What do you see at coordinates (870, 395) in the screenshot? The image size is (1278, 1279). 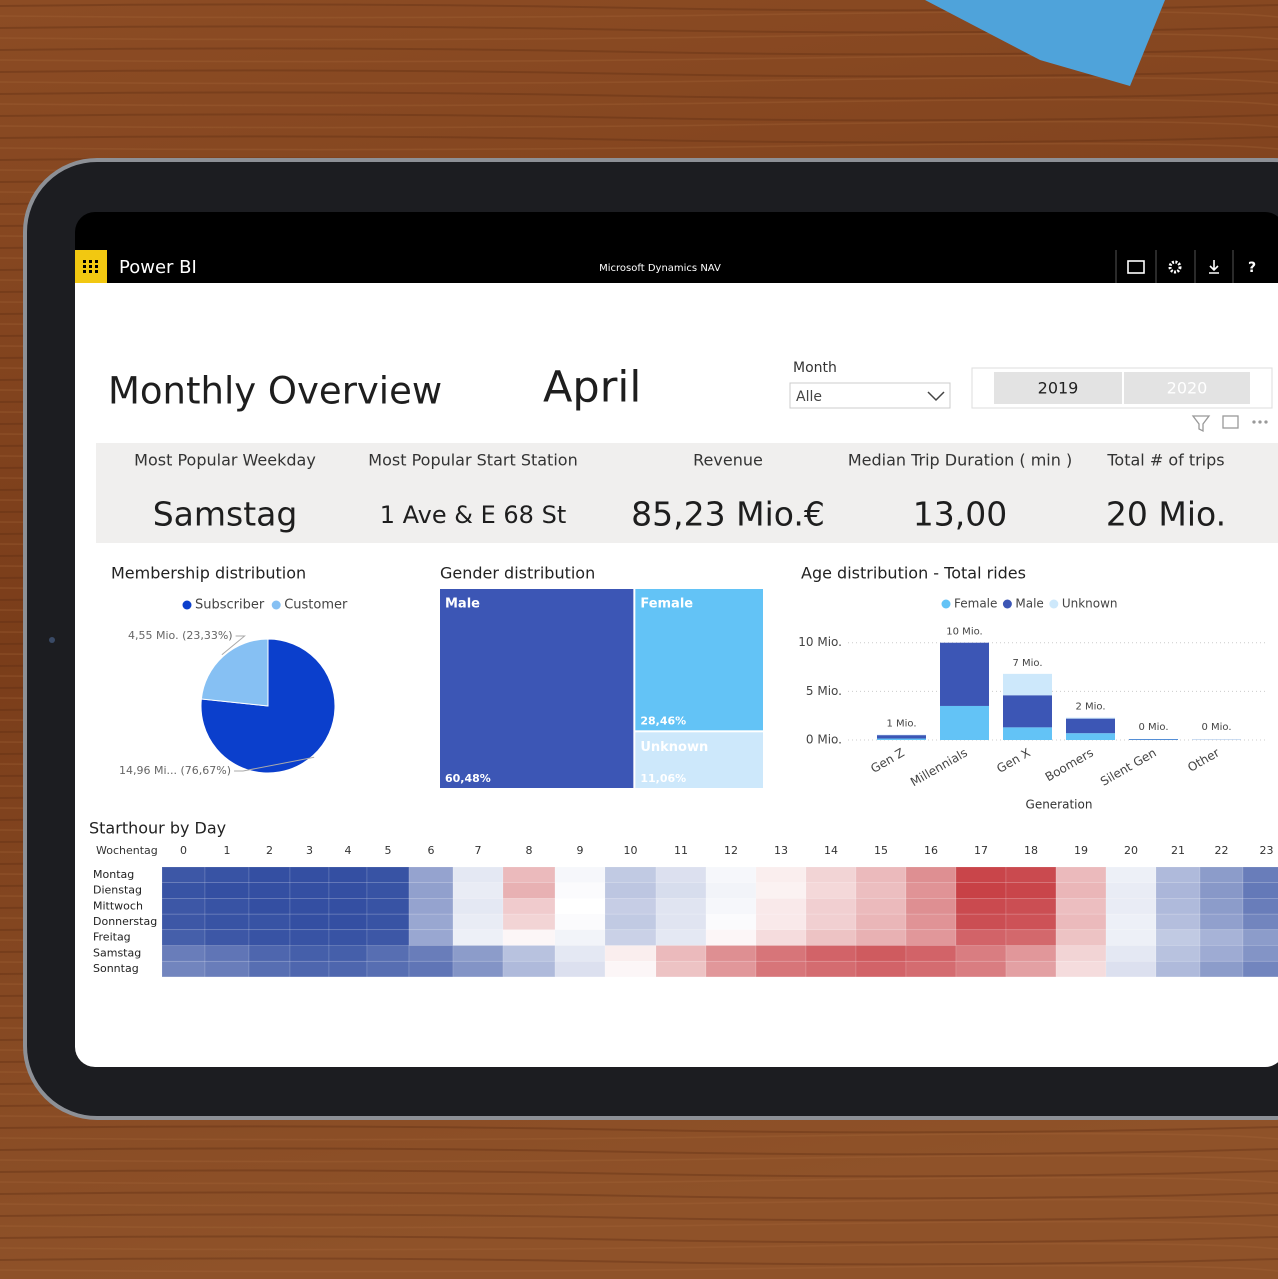 I see `month-dropdown` at bounding box center [870, 395].